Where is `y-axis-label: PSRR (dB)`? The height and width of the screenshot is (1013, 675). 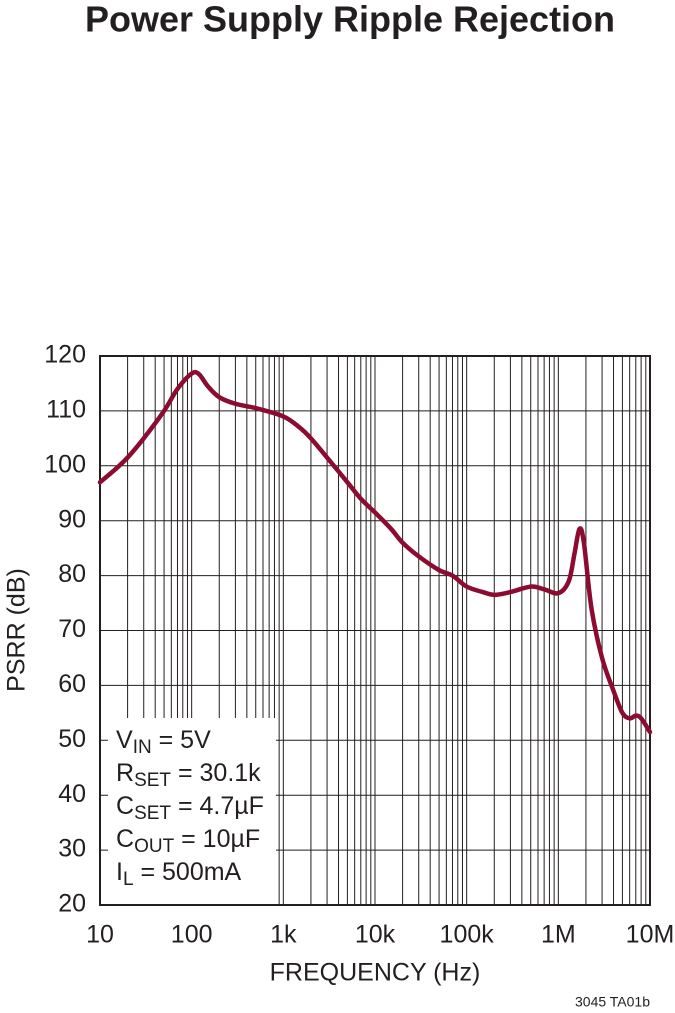 y-axis-label: PSRR (dB) is located at coordinates (17, 630).